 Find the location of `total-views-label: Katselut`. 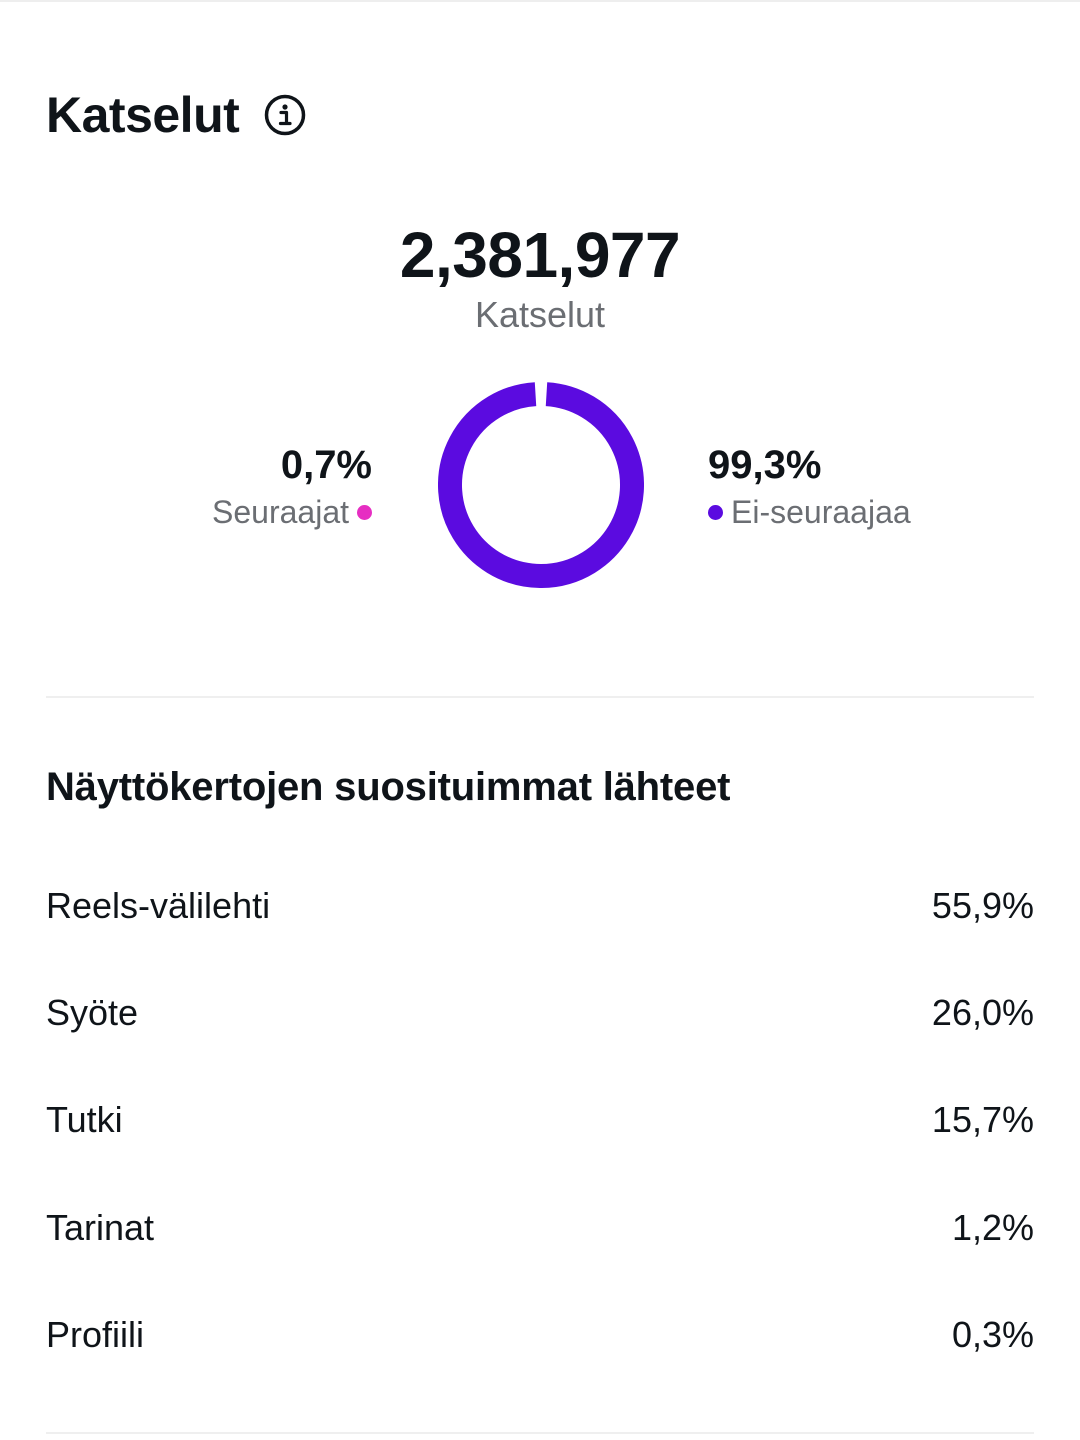

total-views-label: Katselut is located at coordinates (540, 314).